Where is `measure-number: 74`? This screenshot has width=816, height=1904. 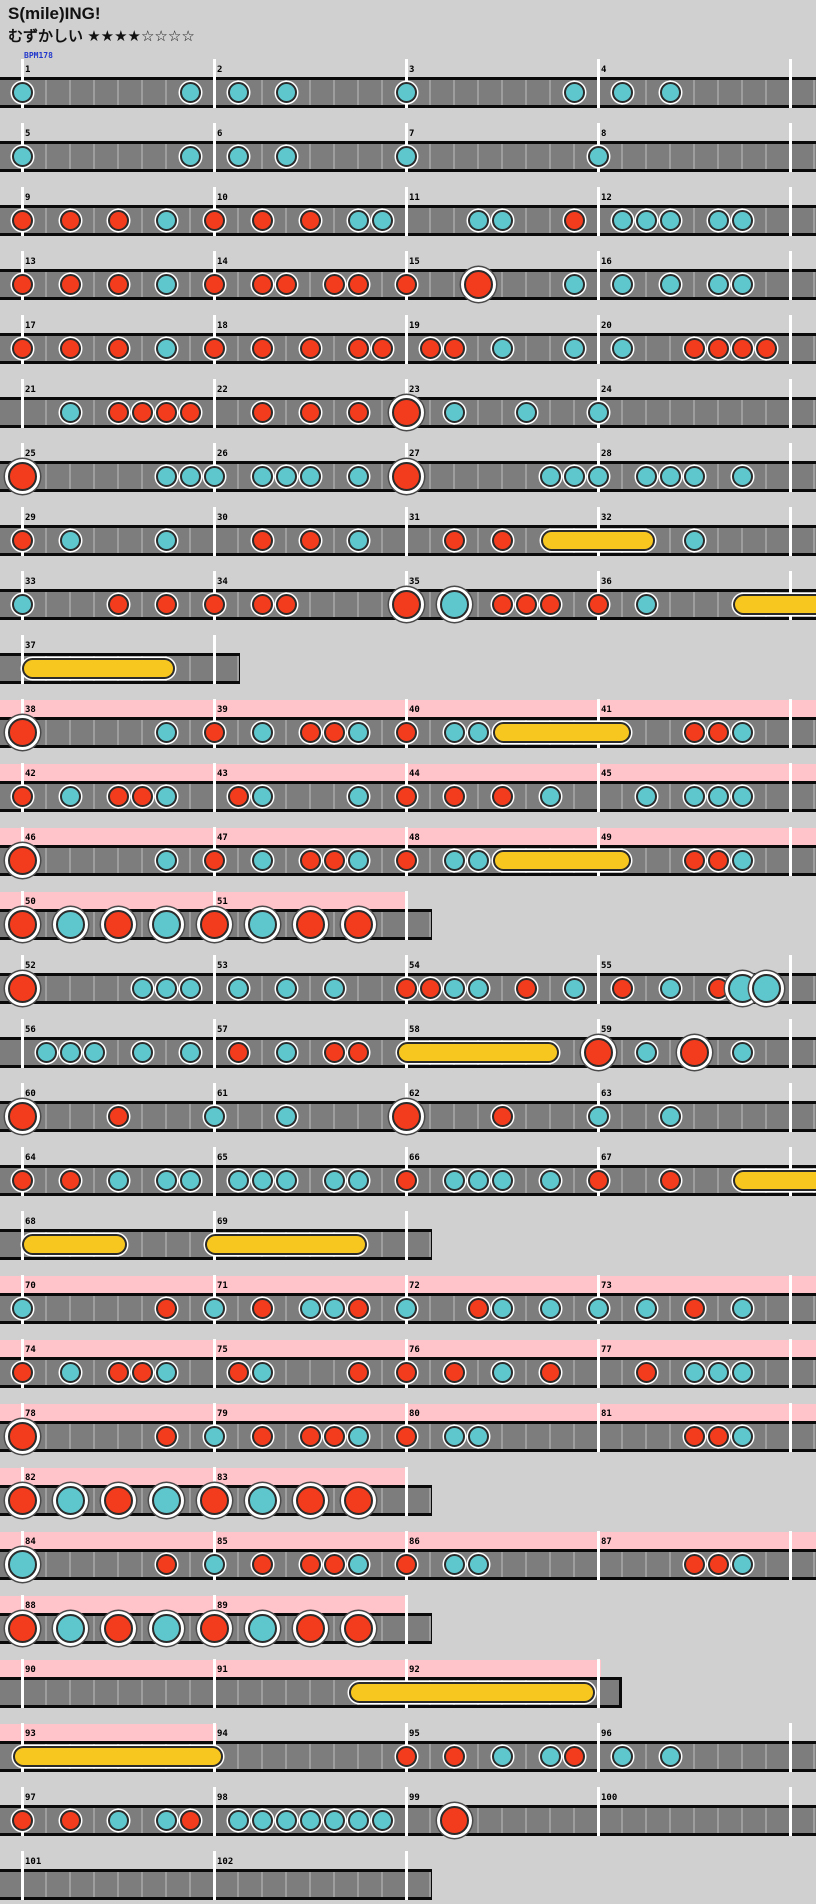 measure-number: 74 is located at coordinates (30, 1350).